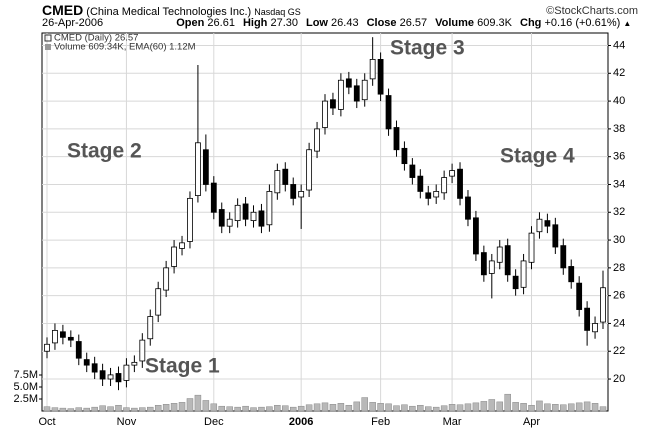 Image resolution: width=645 pixels, height=430 pixels. What do you see at coordinates (619, 379) in the screenshot?
I see `y-tick-label: 20` at bounding box center [619, 379].